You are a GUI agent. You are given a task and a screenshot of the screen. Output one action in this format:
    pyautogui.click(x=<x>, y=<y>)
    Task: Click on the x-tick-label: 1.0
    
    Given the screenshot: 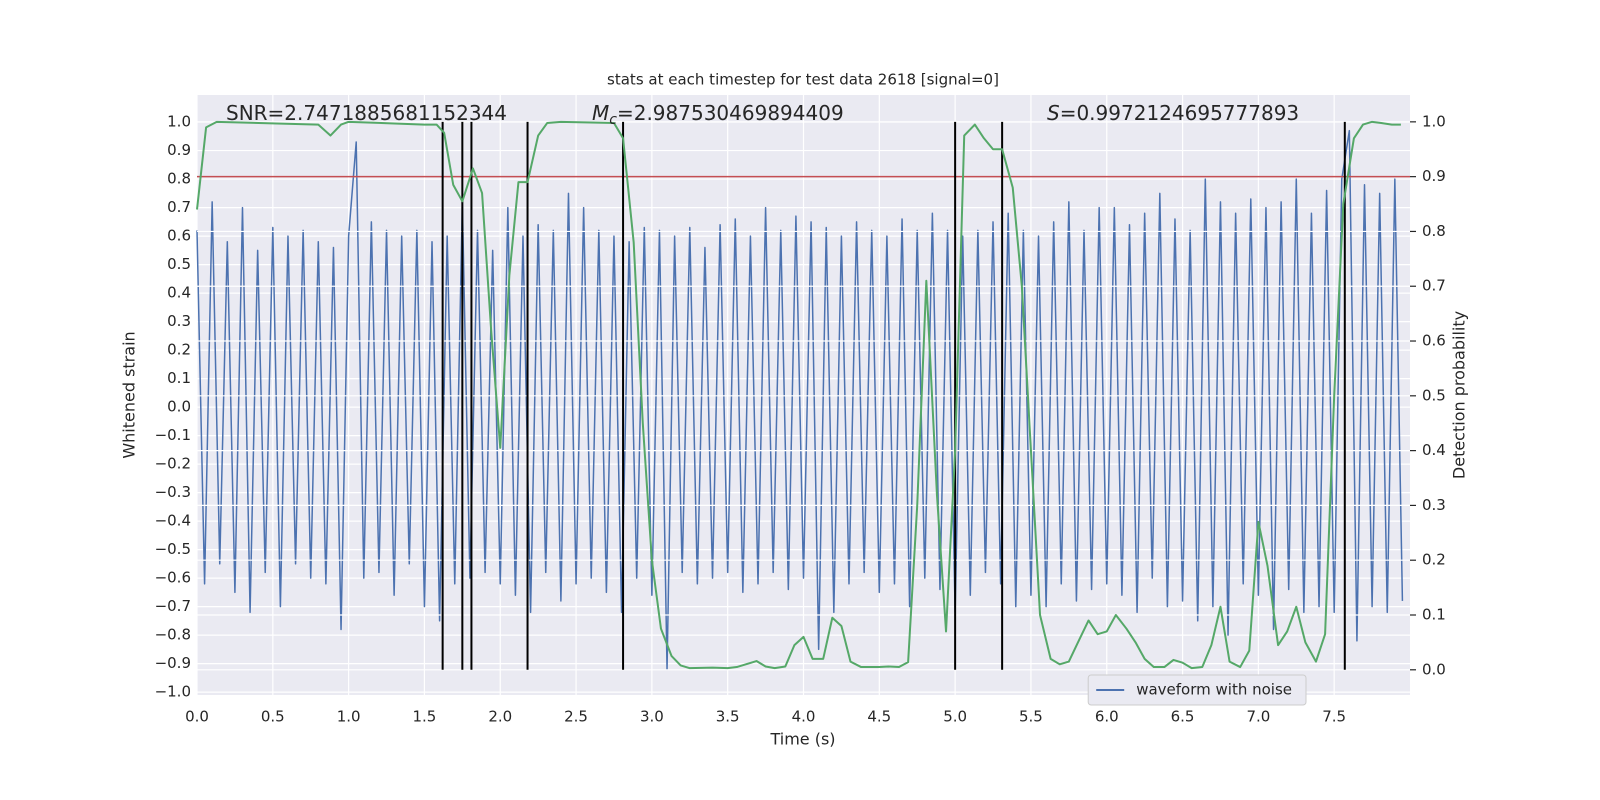 What is the action you would take?
    pyautogui.click(x=349, y=717)
    